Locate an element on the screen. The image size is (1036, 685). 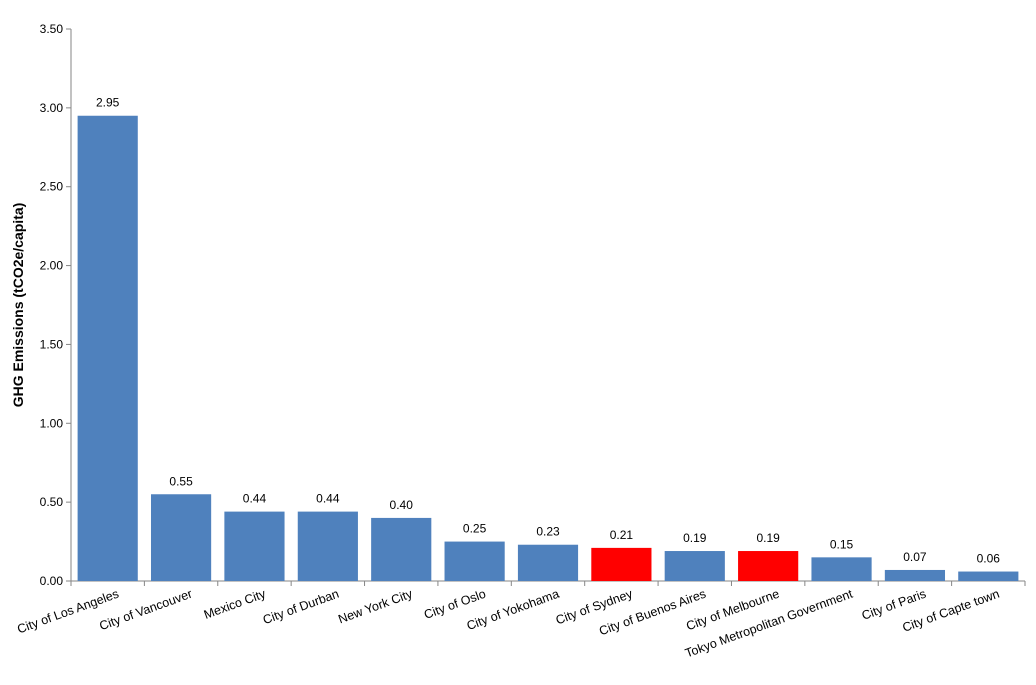
data-label: 2.95 is located at coordinates (108, 103).